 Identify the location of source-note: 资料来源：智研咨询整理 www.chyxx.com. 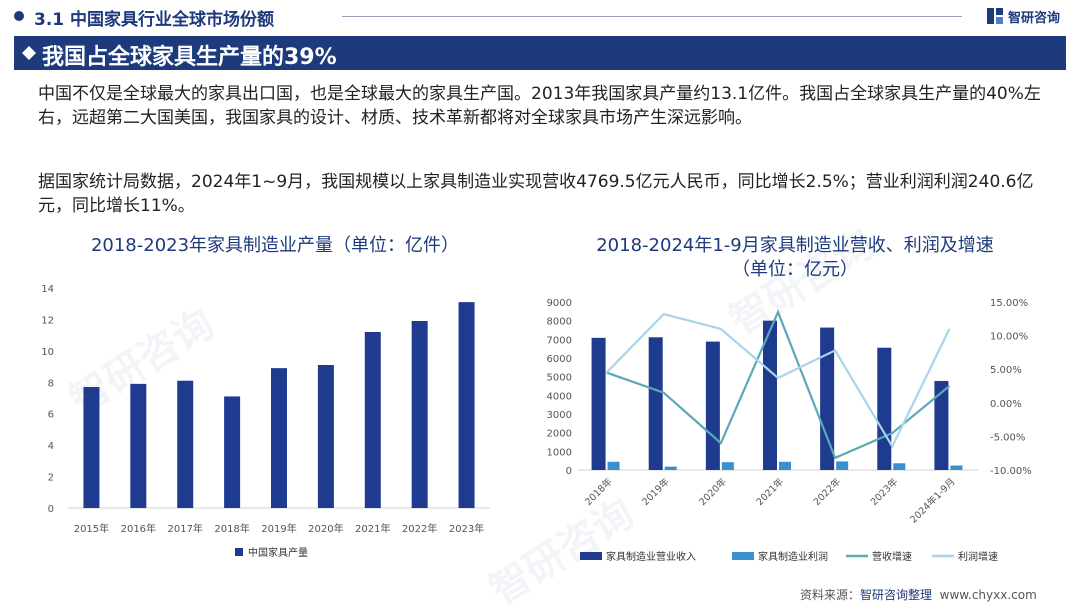
(918, 594).